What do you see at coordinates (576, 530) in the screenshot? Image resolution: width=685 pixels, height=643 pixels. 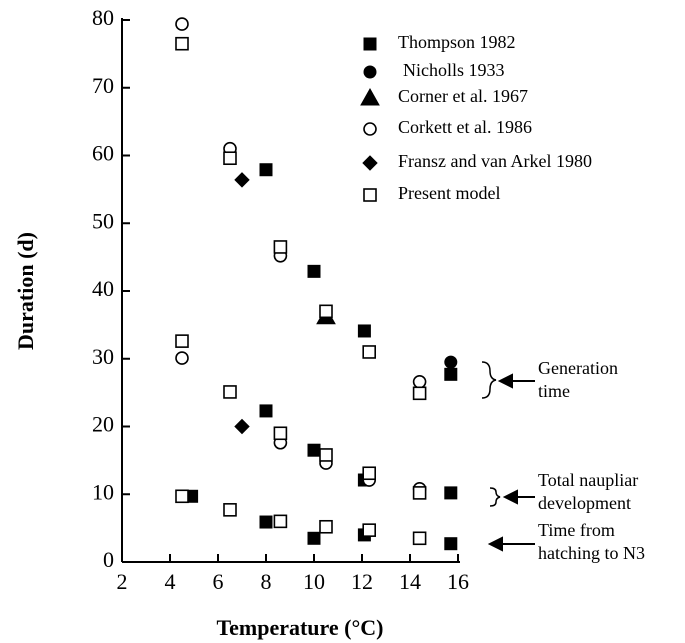 I see `annotation: Time from` at bounding box center [576, 530].